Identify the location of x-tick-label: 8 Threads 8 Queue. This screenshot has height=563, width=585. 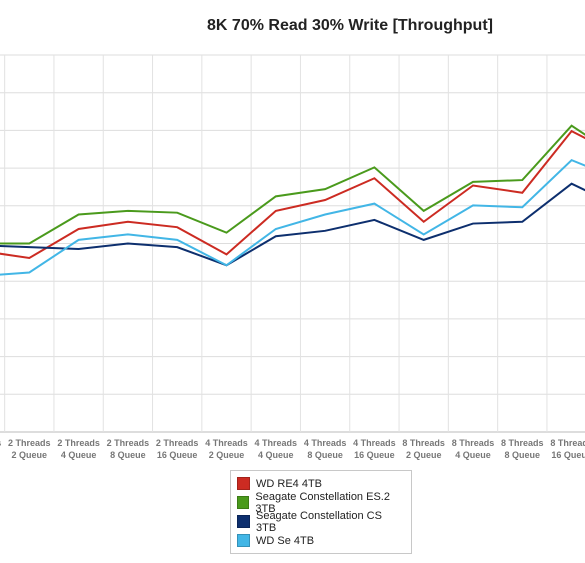
(522, 449).